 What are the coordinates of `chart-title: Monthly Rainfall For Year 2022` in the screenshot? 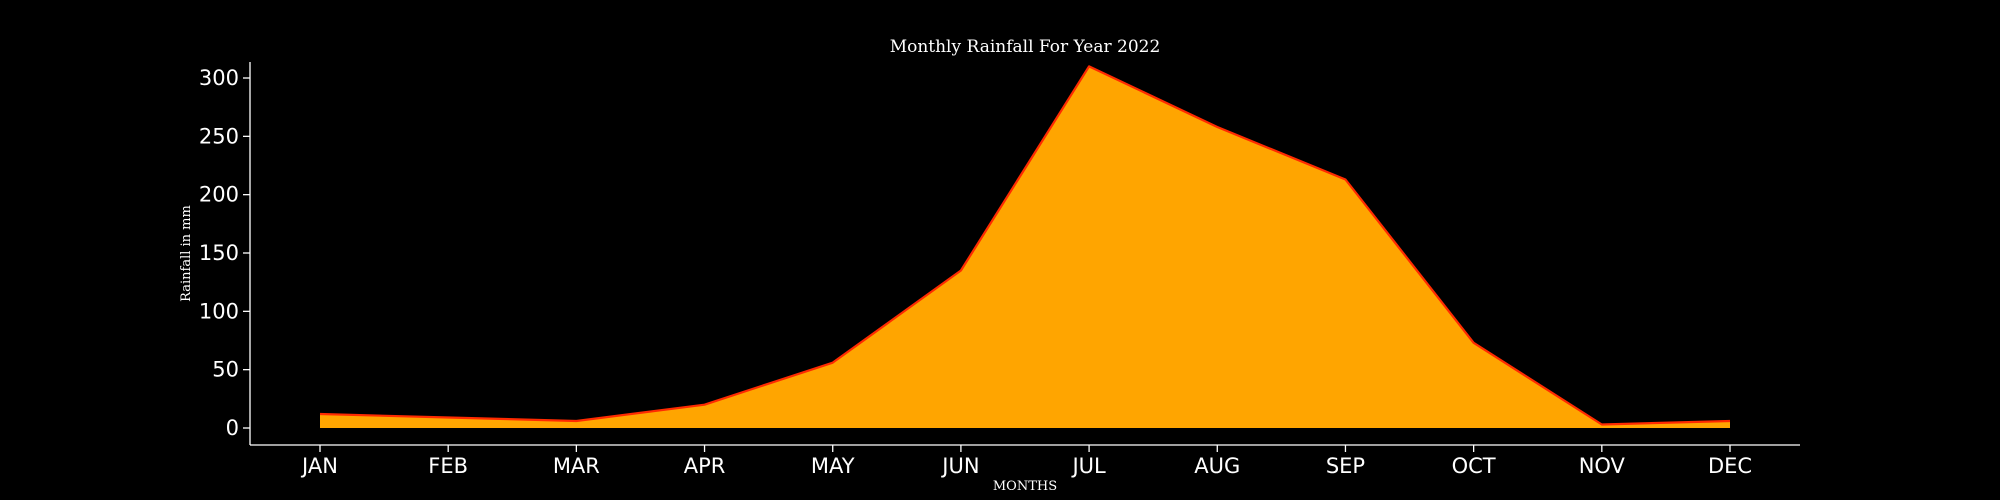 It's located at (1025, 47).